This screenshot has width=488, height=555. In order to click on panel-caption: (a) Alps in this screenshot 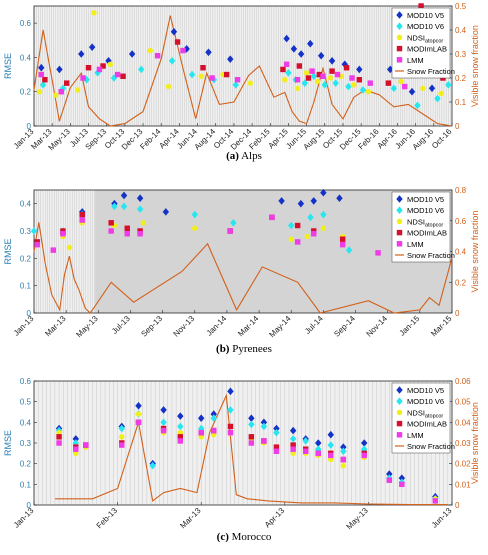, I will do `click(244, 156)`.